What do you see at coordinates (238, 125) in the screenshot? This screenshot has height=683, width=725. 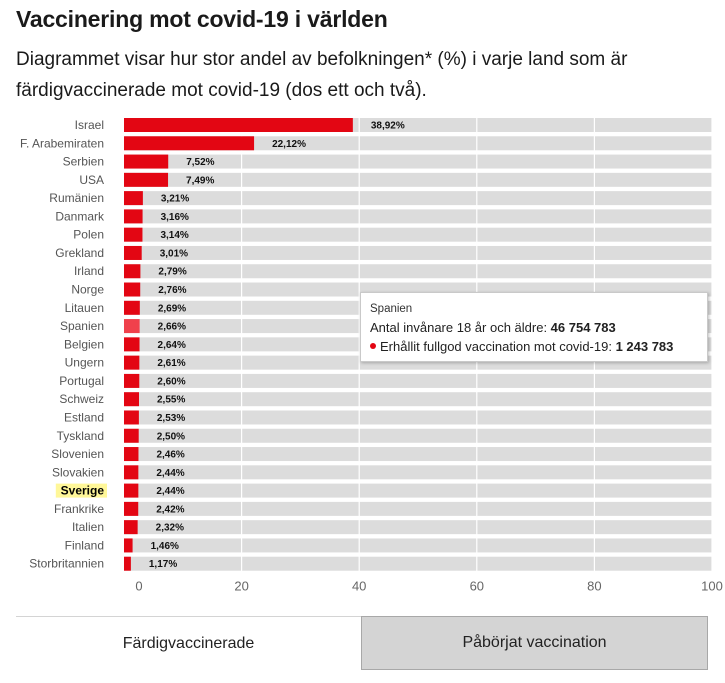 I see `bar-israel` at bounding box center [238, 125].